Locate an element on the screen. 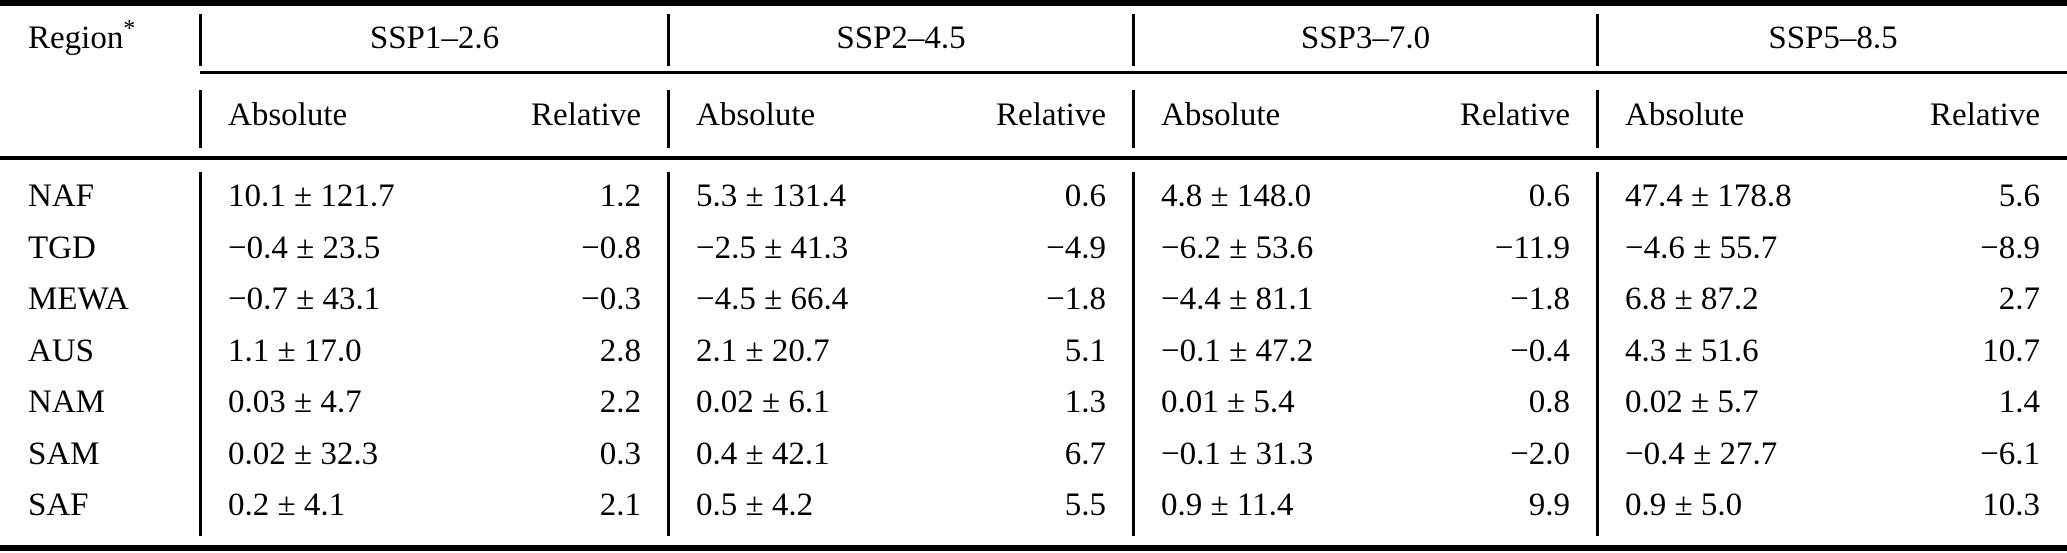 The width and height of the screenshot is (2067, 553). table-cell: −0.7 ± 43.1 is located at coordinates (304, 299).